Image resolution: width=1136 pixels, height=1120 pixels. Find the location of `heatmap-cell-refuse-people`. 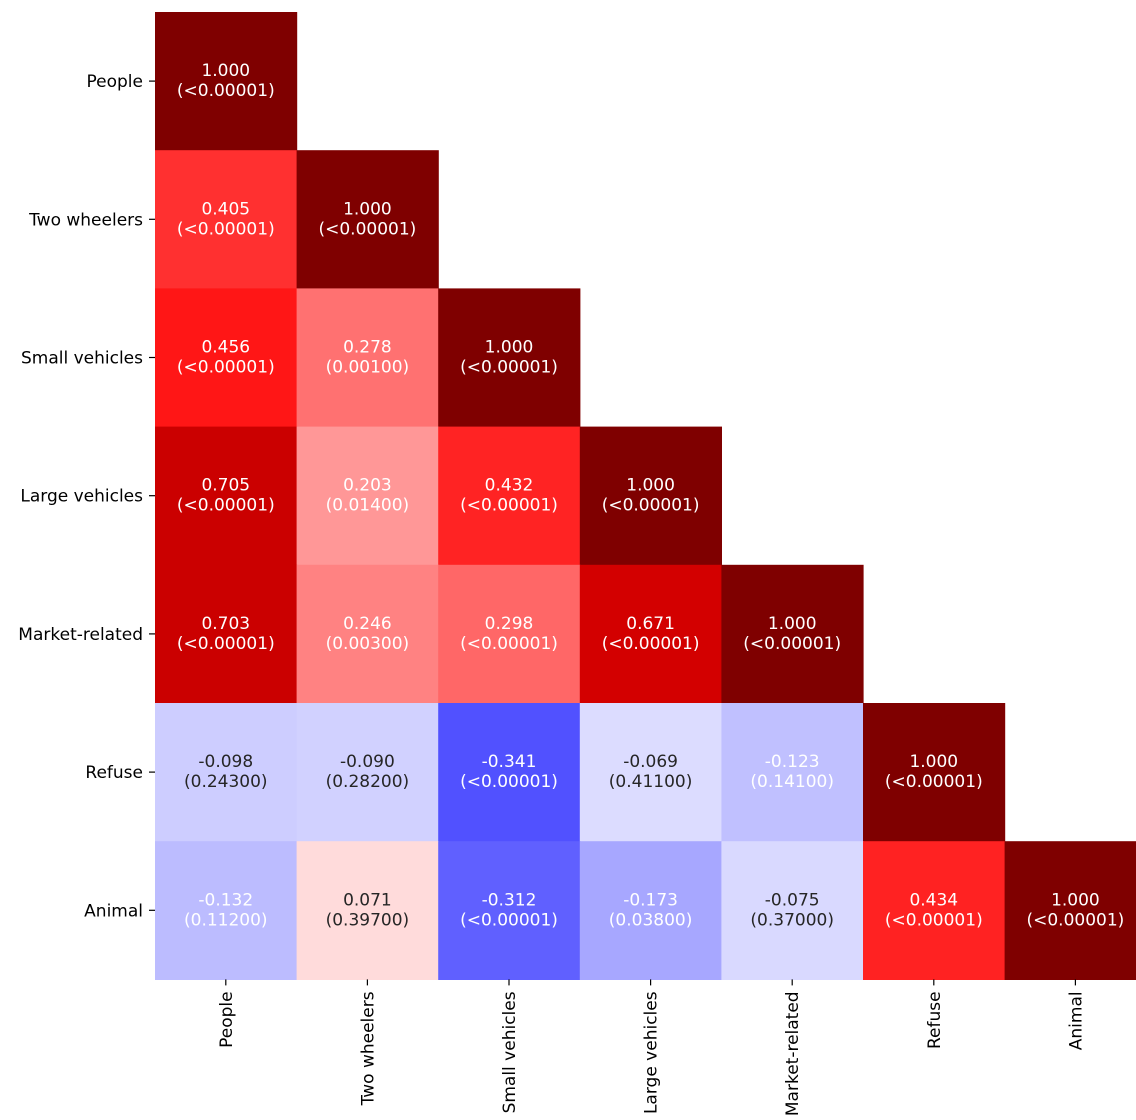

heatmap-cell-refuse-people is located at coordinates (226, 772).